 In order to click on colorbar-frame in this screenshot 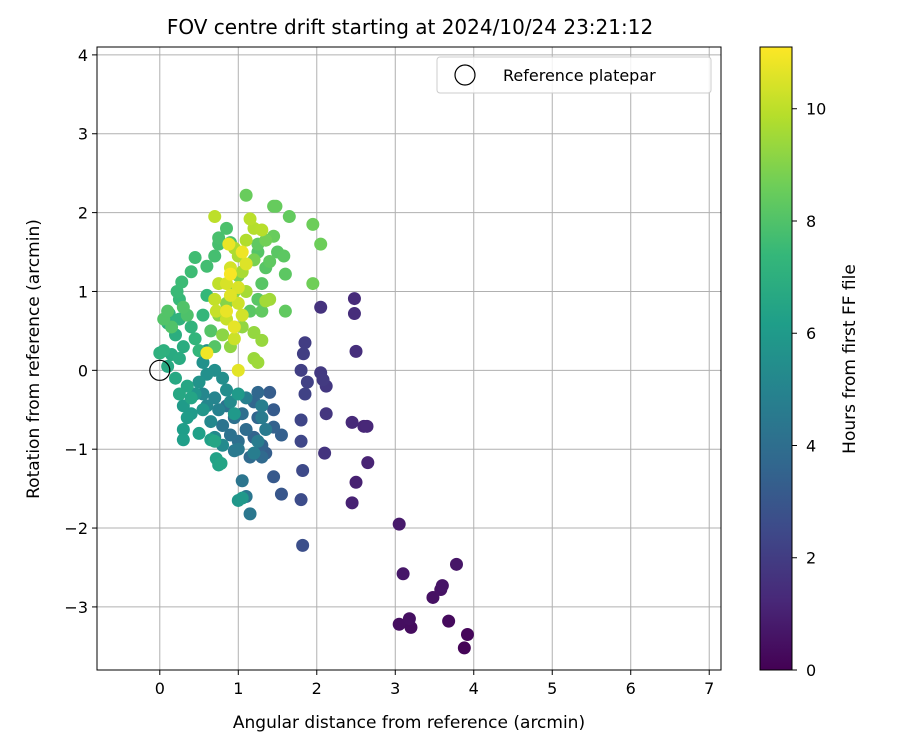, I will do `click(776, 358)`.